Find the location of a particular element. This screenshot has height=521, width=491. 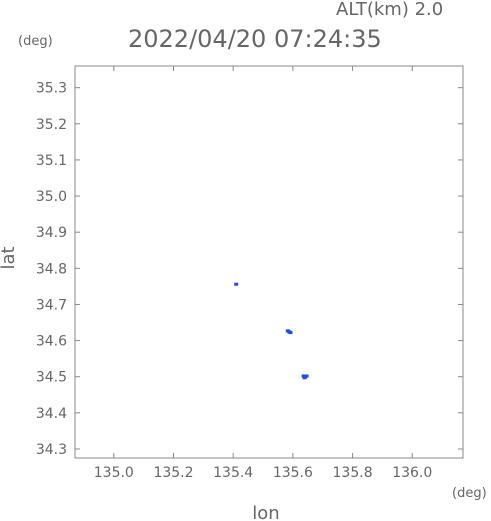

y-tick-label: 34.6 is located at coordinates (51, 342).